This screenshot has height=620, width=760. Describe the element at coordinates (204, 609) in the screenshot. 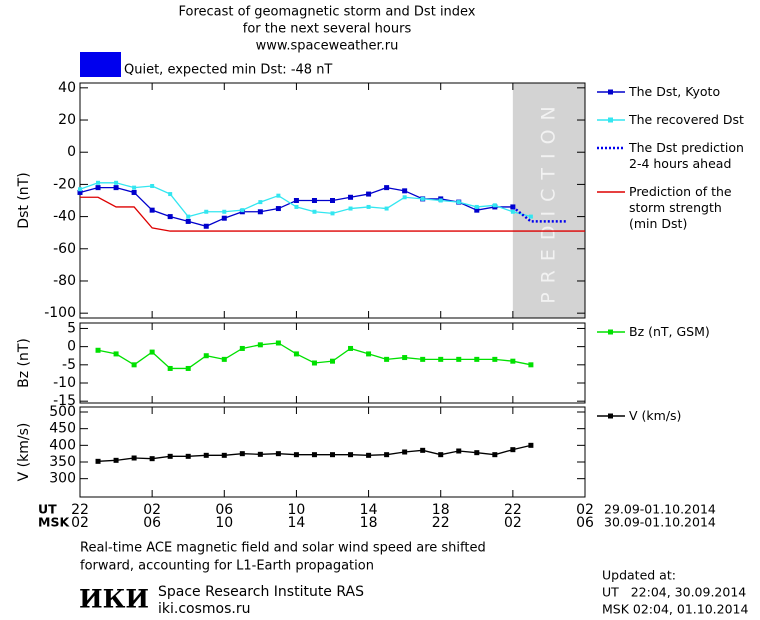

I see `website: iki.cosmos.ru` at that location.